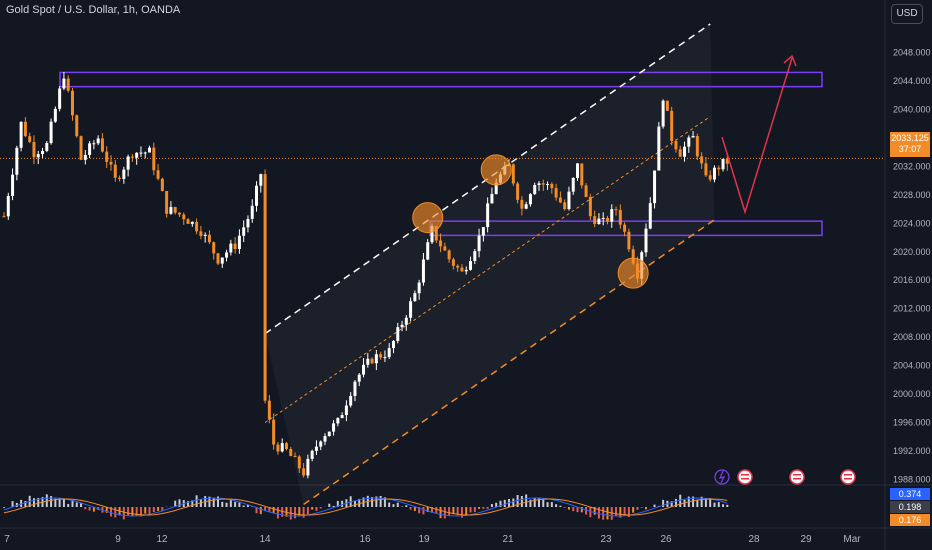  I want to click on y-tick-label: 1988.000, so click(912, 480).